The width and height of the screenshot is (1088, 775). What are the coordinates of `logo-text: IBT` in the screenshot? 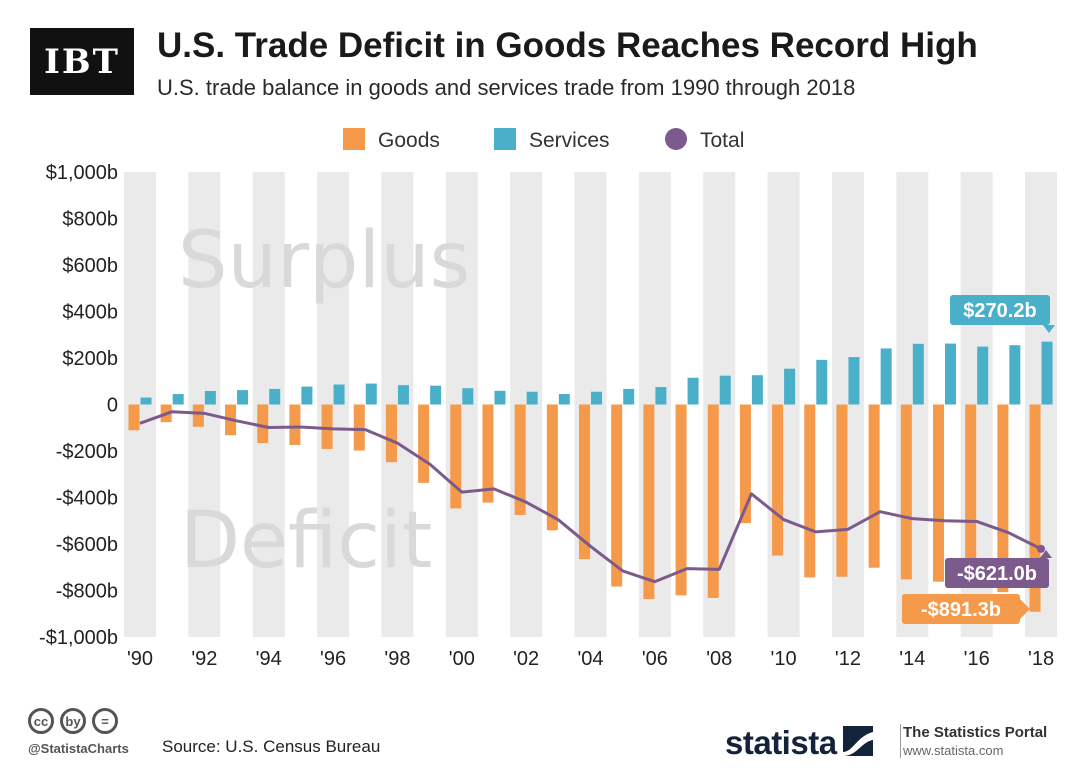 It's located at (82, 61).